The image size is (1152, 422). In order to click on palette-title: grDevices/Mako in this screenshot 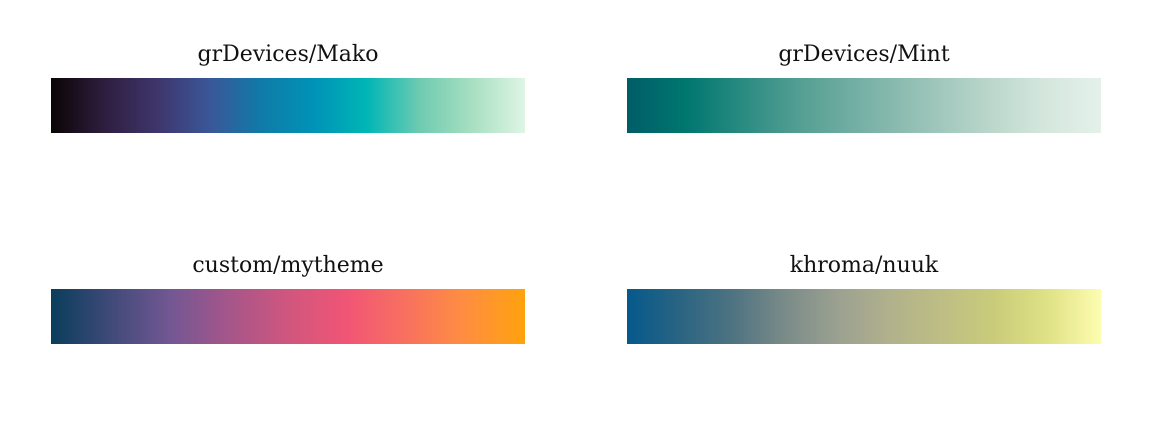, I will do `click(288, 54)`.